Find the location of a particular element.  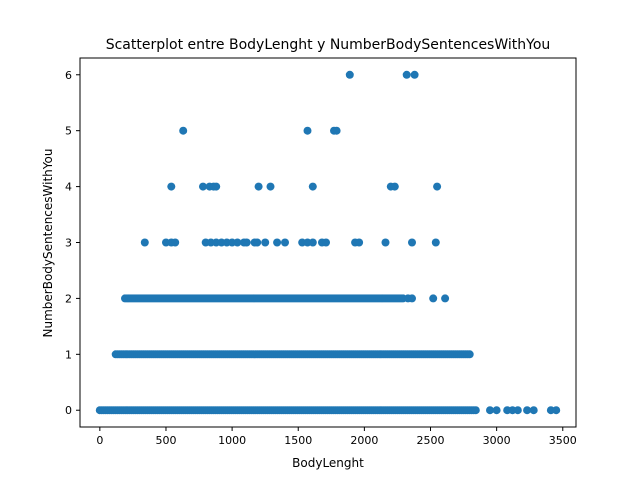

x-tick-label: 0 is located at coordinates (99, 440).